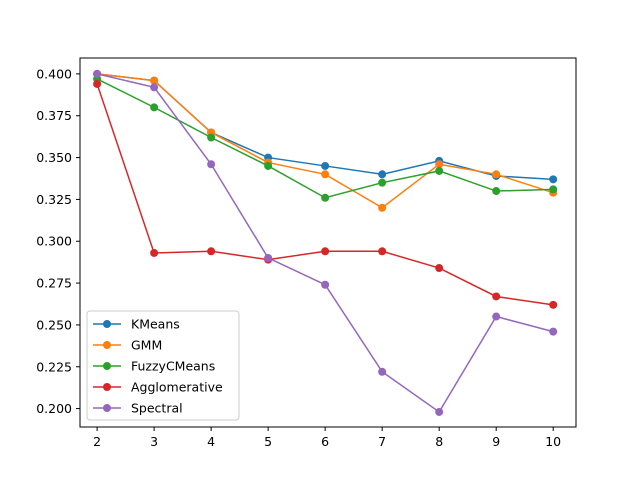 This screenshot has width=640, height=480. Describe the element at coordinates (325, 441) in the screenshot. I see `x-tick-label: 6` at that location.